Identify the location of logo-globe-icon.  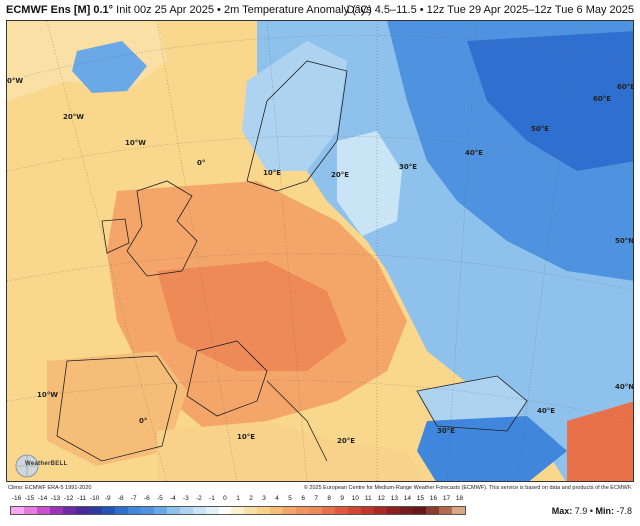
(27, 466).